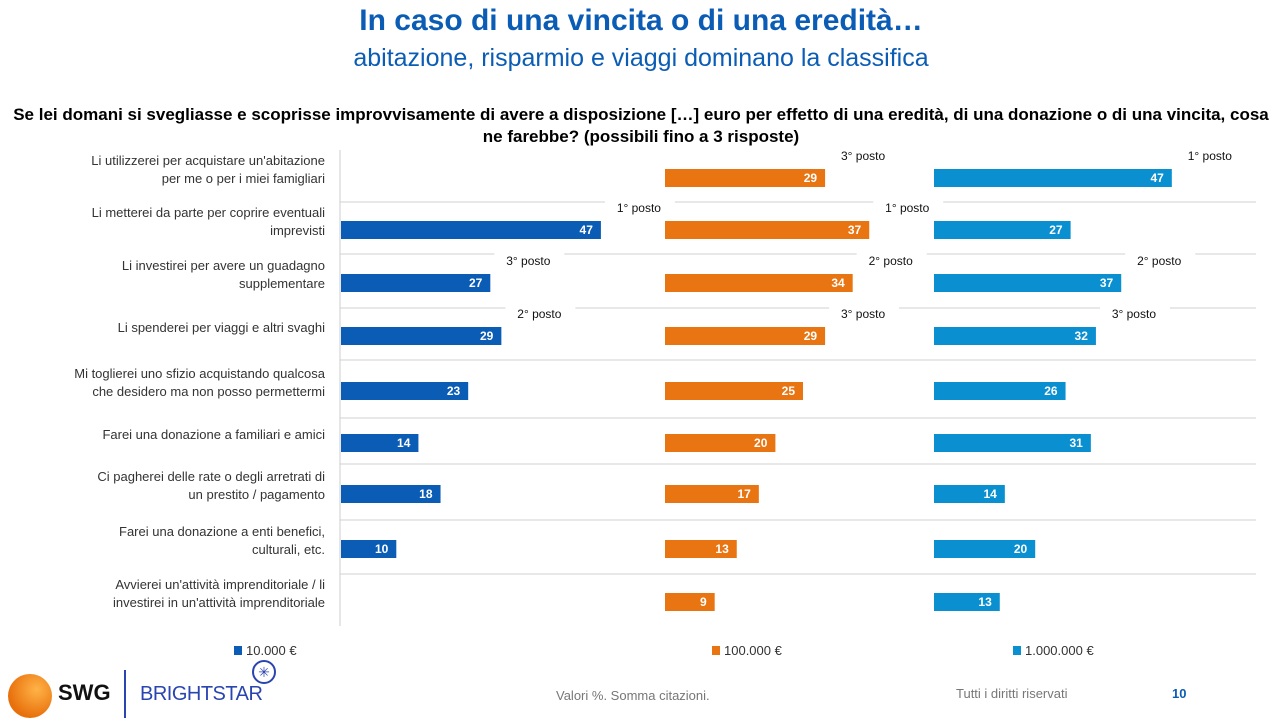  I want to click on swg-logo-text: SWG, so click(84, 692).